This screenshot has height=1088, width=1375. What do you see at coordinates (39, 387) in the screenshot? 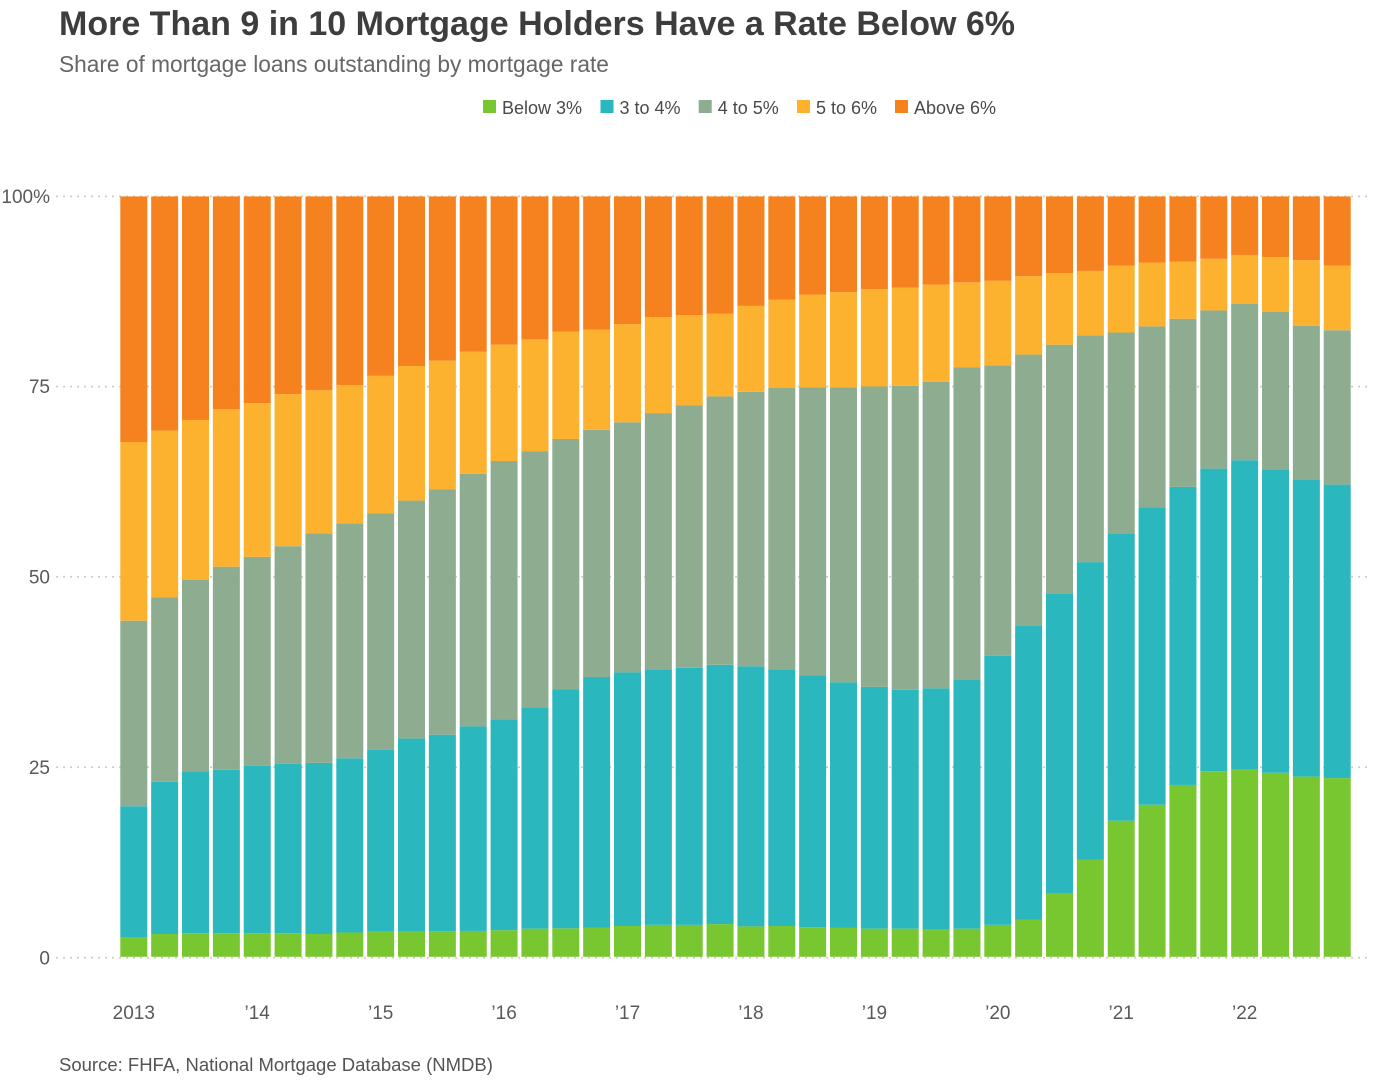
I see `svg-text: 75` at bounding box center [39, 387].